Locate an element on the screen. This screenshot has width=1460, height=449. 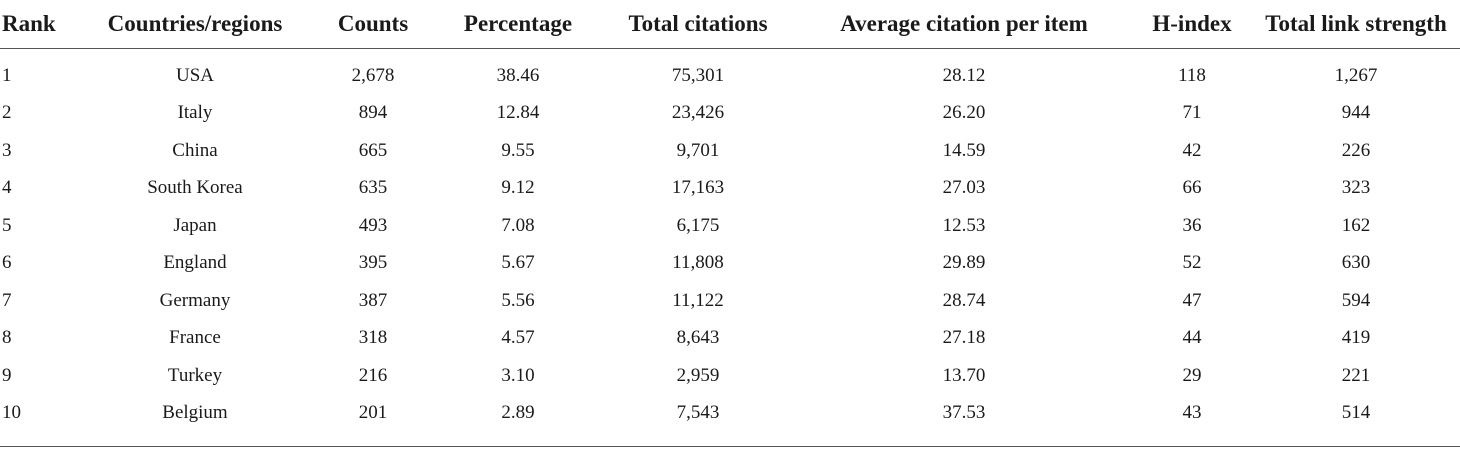
table-row: 2 Italy 894 12.84 23,426 26.20 71 944 is located at coordinates (730, 114).